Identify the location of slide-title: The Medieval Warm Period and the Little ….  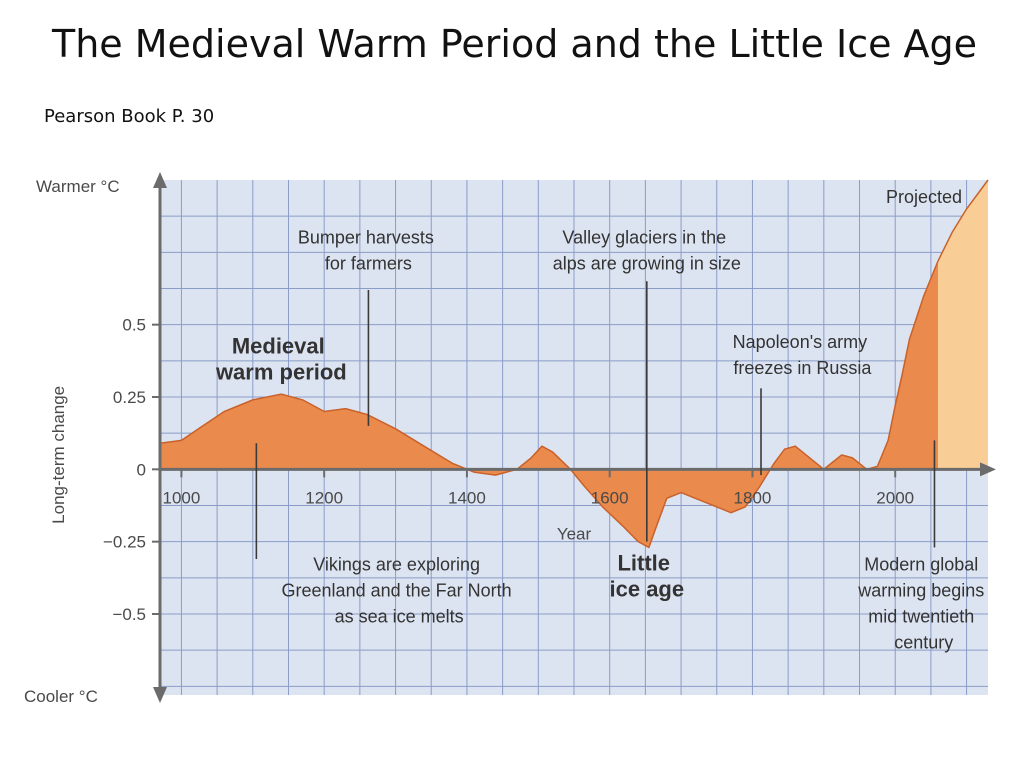
(515, 44).